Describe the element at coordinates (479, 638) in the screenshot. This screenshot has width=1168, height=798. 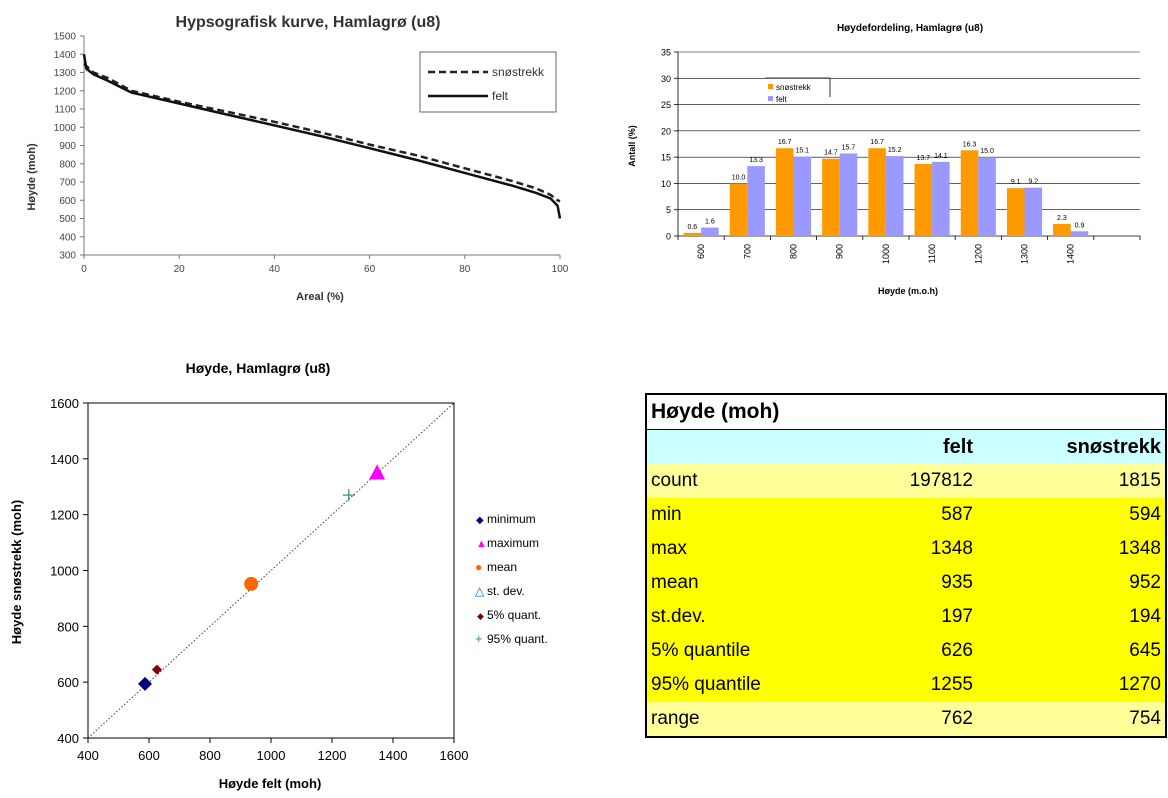
I see `legend-marker-q95: +` at that location.